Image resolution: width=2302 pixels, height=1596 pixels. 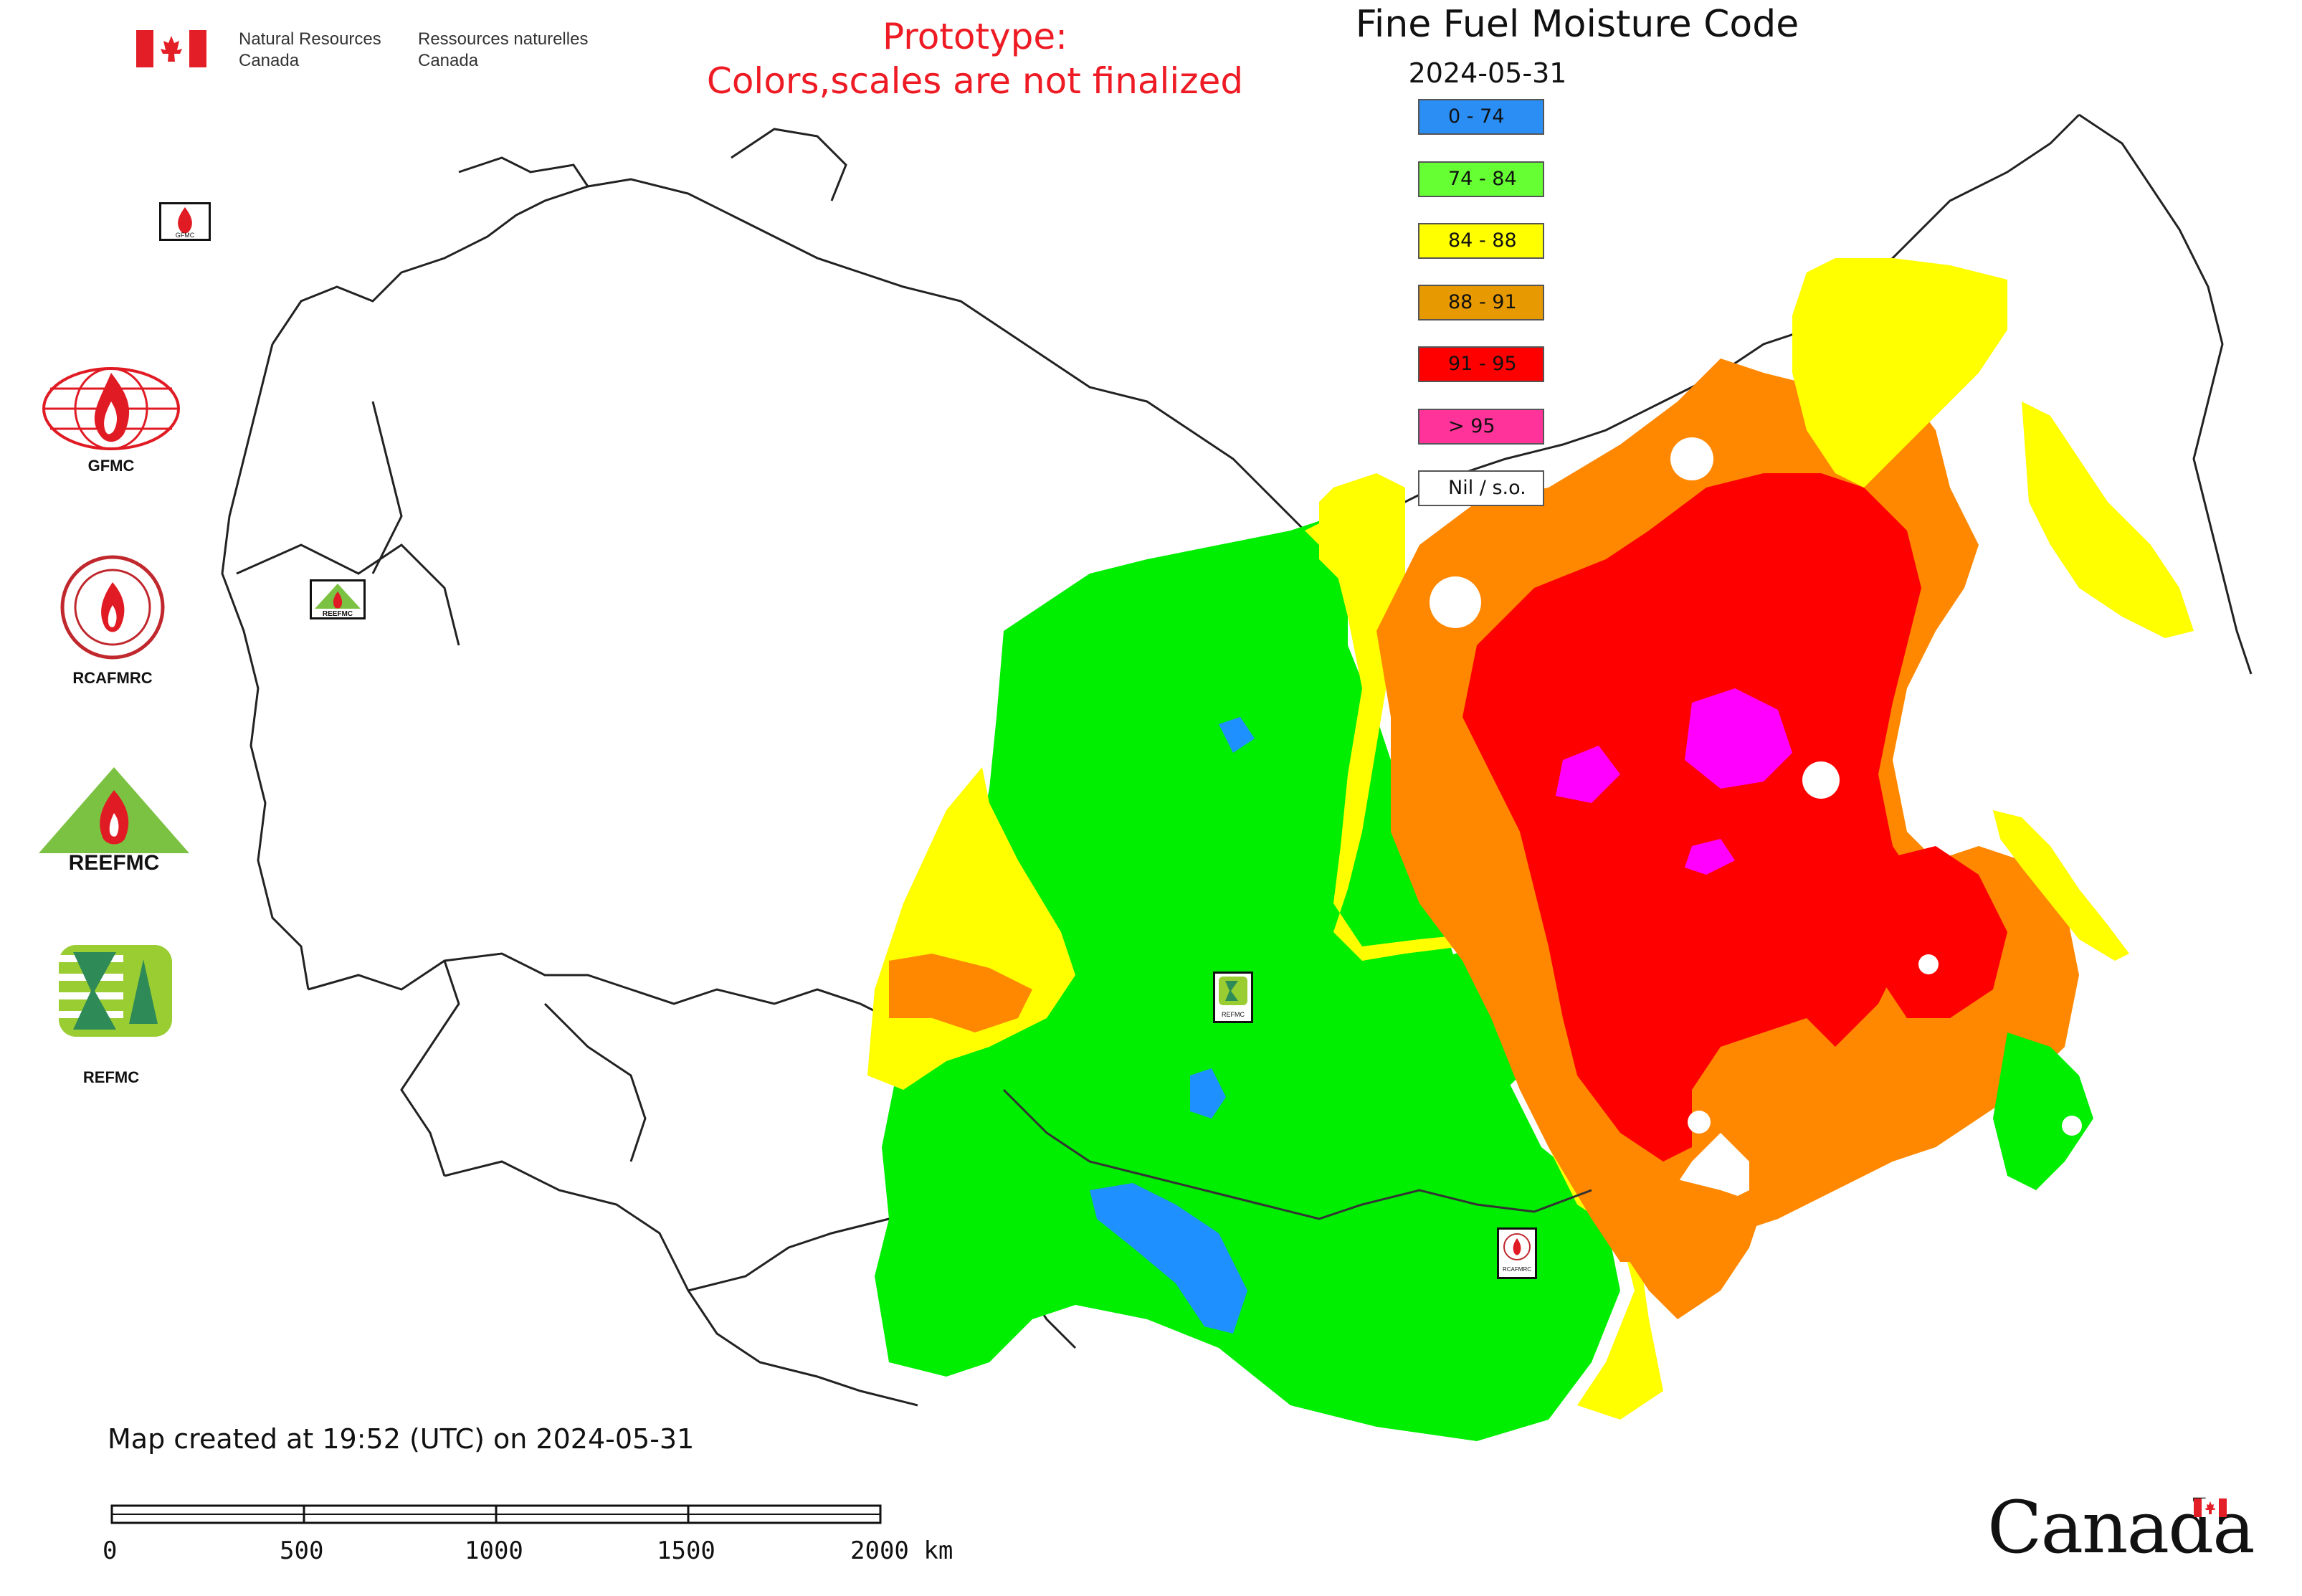 I want to click on map-date: 2024-05-31, so click(x=1487, y=73).